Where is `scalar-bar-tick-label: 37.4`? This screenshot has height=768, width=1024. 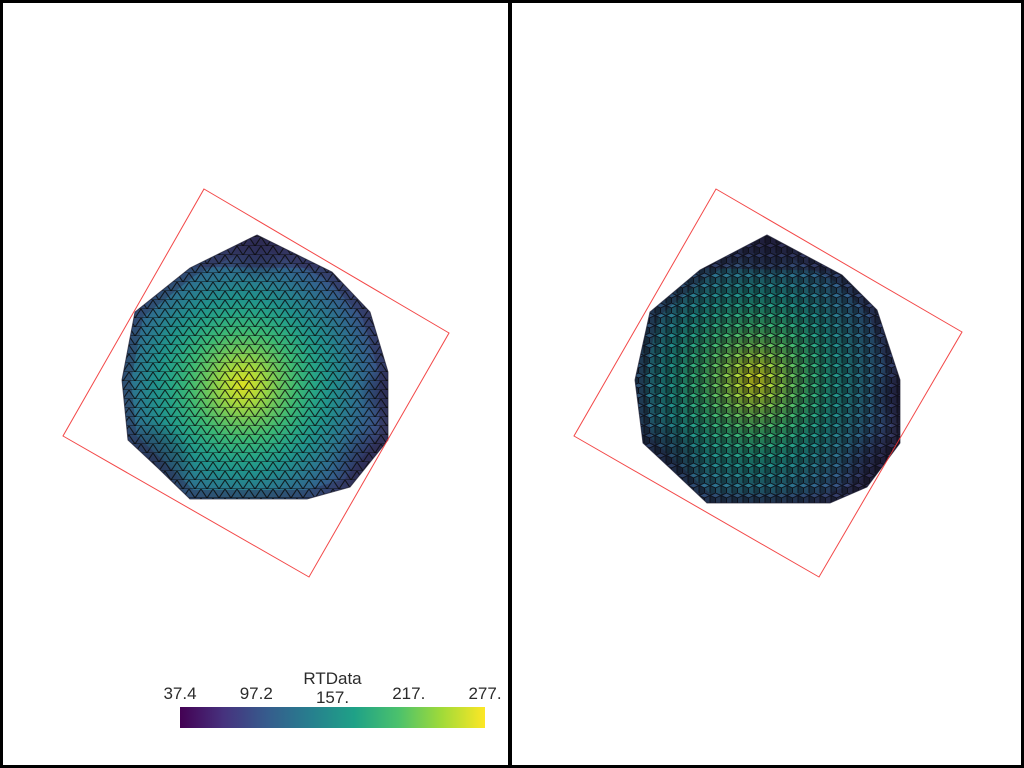
scalar-bar-tick-label: 37.4 is located at coordinates (180, 693).